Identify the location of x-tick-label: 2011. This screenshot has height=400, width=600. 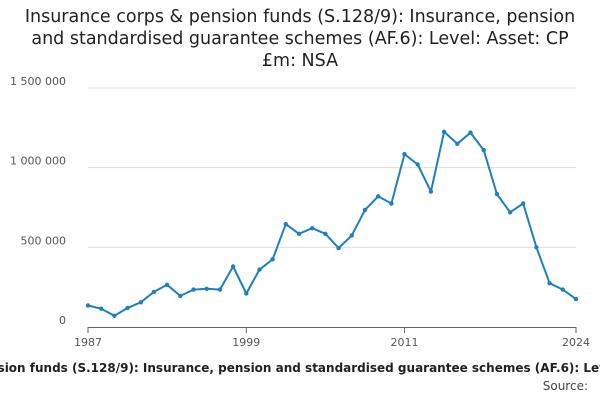
(405, 342).